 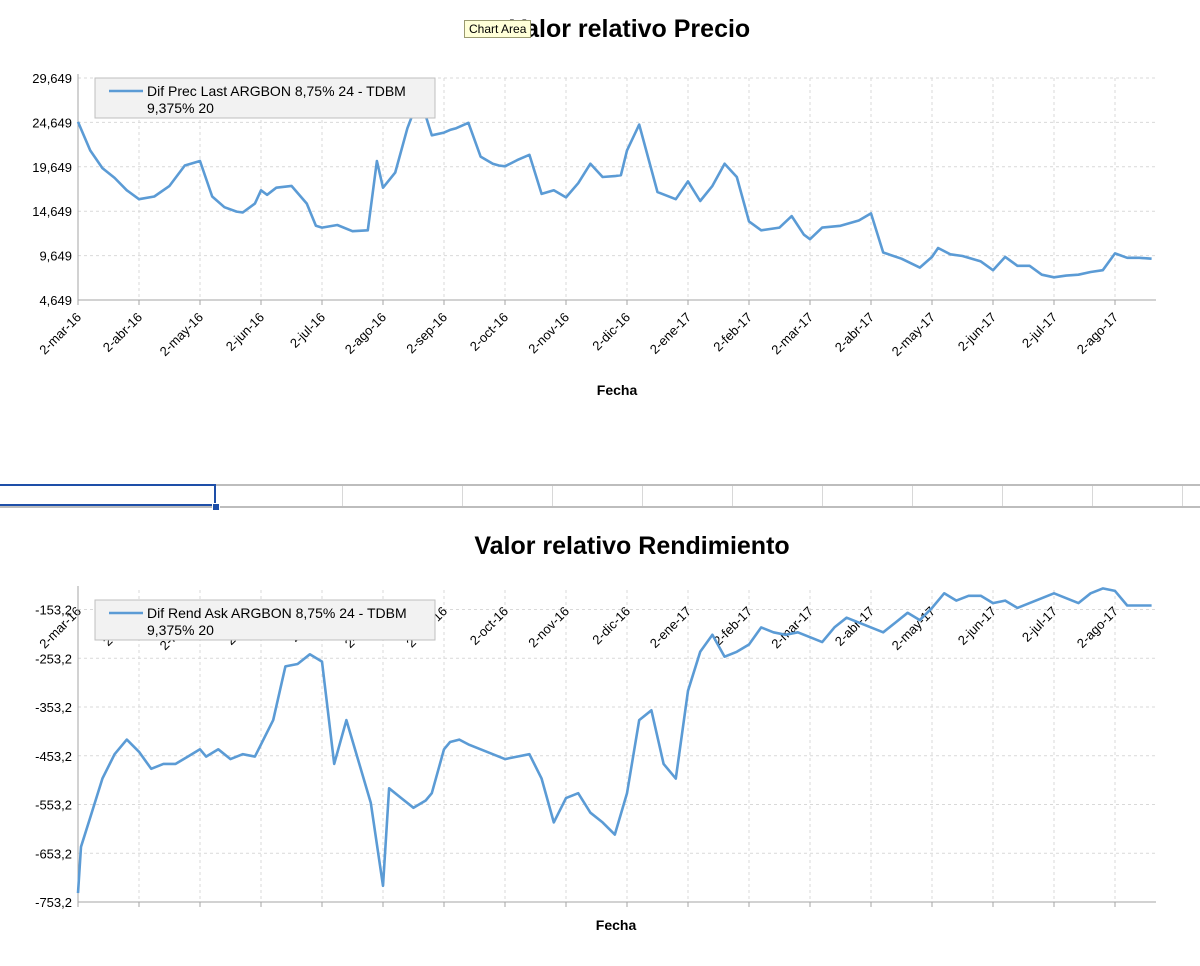 I want to click on x-tick-label: 2-abr-16, so click(x=122, y=332).